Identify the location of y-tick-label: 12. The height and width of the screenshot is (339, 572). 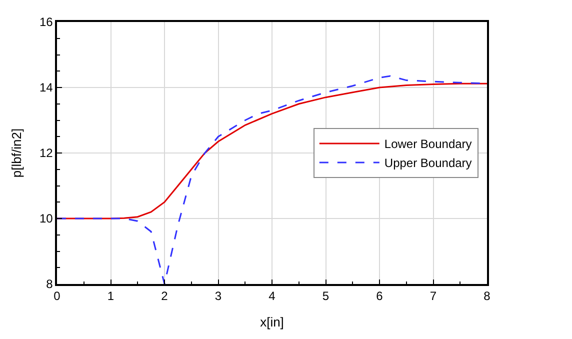
(46, 153).